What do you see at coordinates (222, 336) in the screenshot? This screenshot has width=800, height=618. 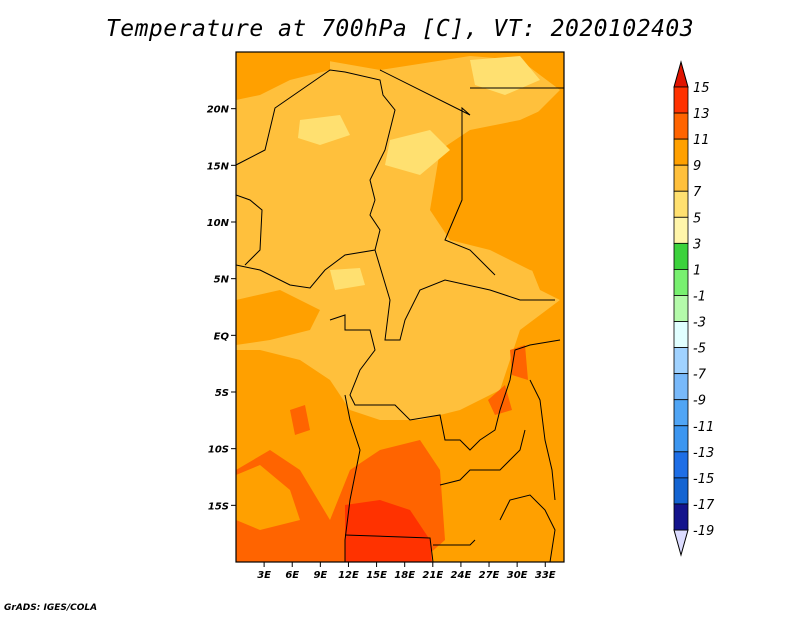 I see `y-tick-label: EQ` at bounding box center [222, 336].